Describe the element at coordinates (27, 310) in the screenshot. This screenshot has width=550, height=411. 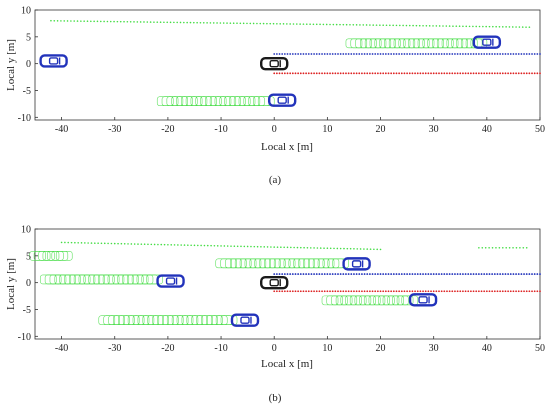
I see `y-tick-label: -5` at that location.